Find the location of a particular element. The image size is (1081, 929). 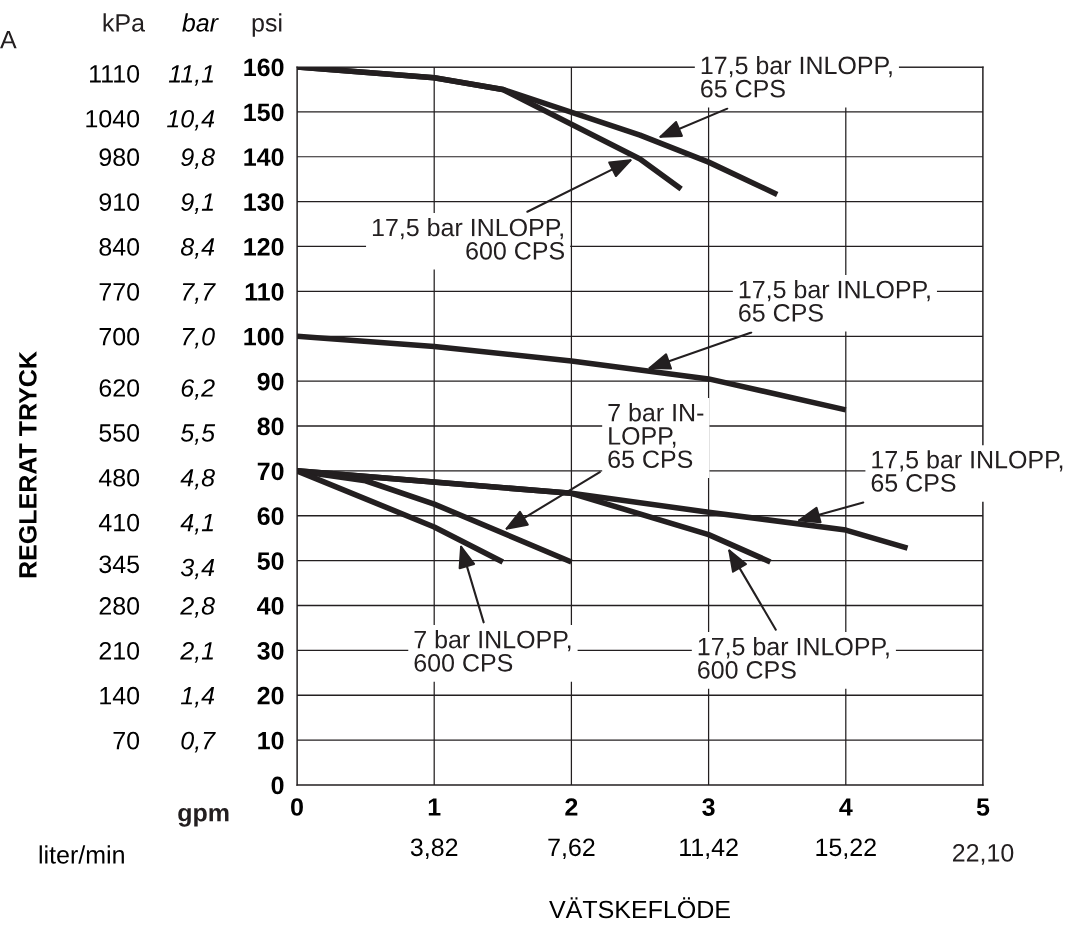

y3-tick-label: 980 is located at coordinates (119, 157).